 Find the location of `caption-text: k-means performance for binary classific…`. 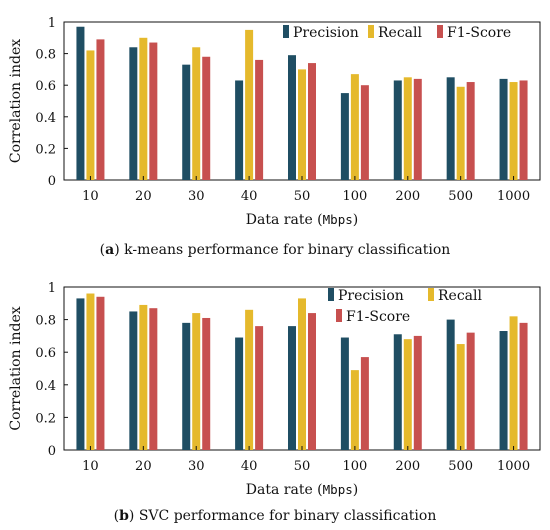

caption-text: k-means performance for binary classific… is located at coordinates (285, 250).